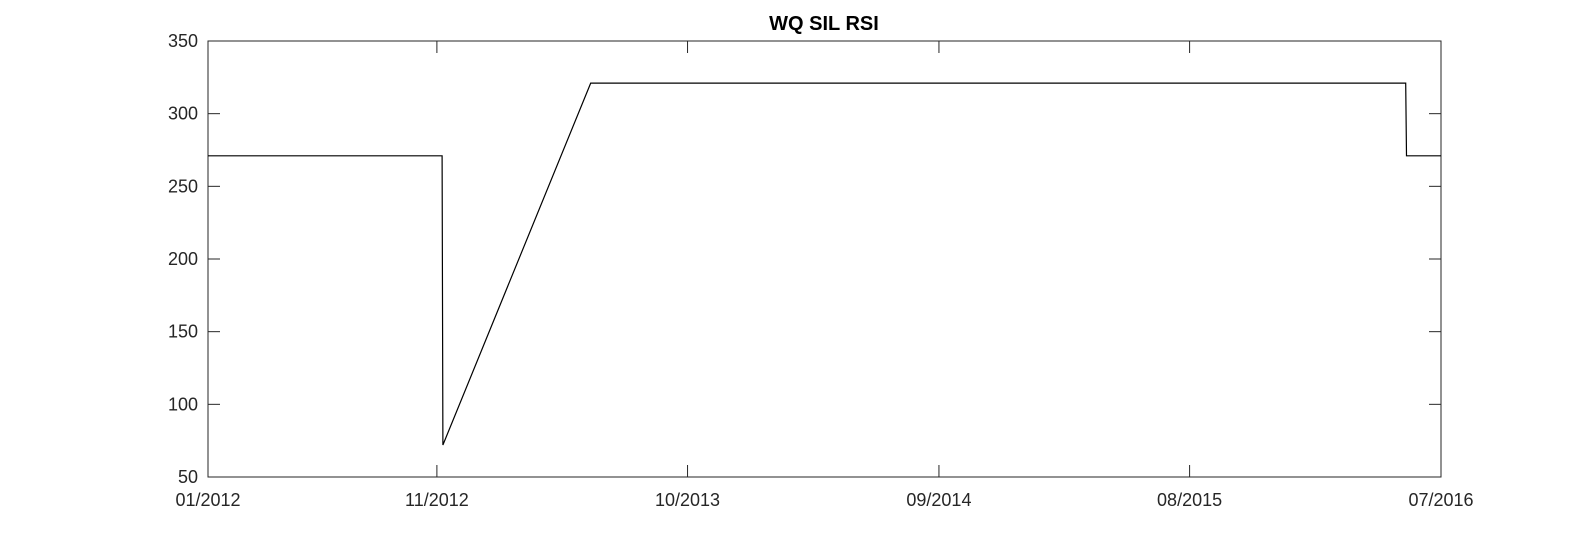  I want to click on x-tick-label: 01/2012, so click(207, 500).